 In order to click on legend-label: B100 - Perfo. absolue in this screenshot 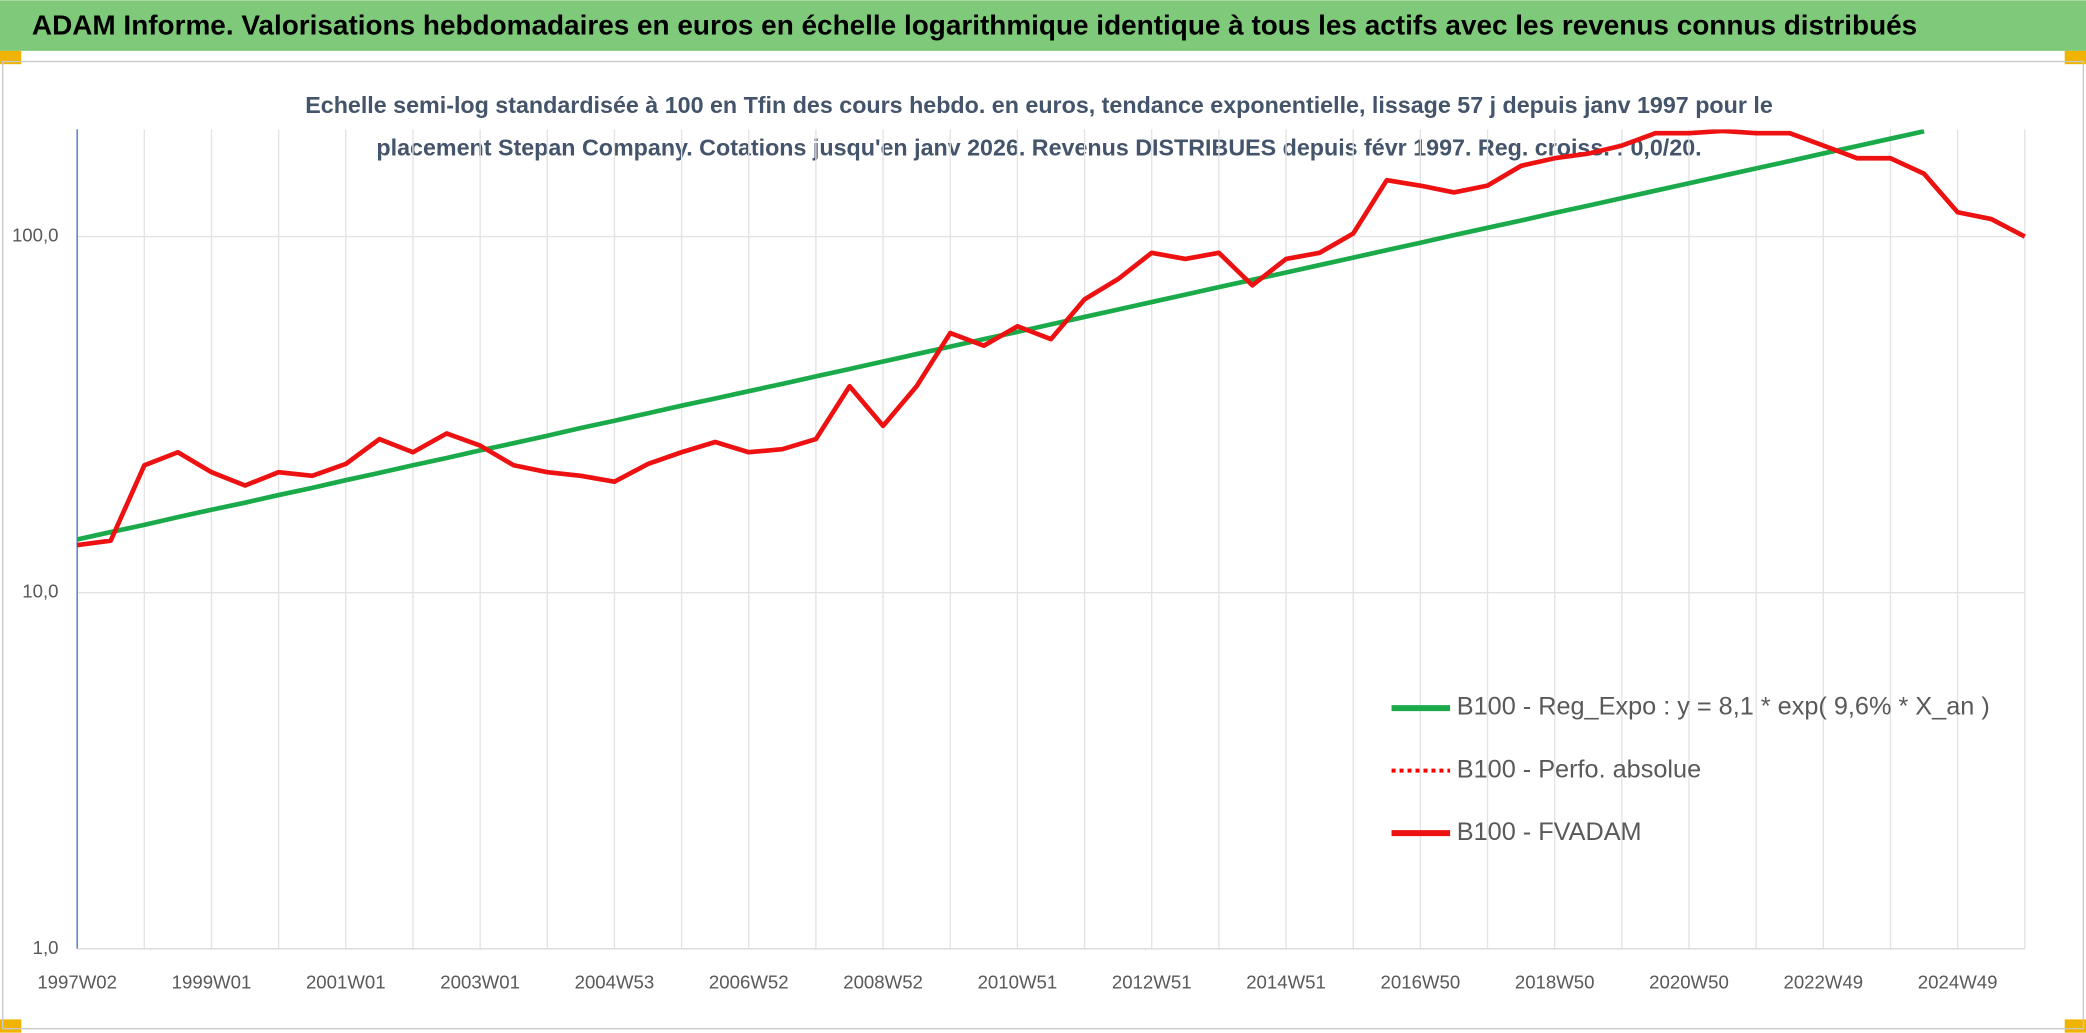, I will do `click(1579, 769)`.